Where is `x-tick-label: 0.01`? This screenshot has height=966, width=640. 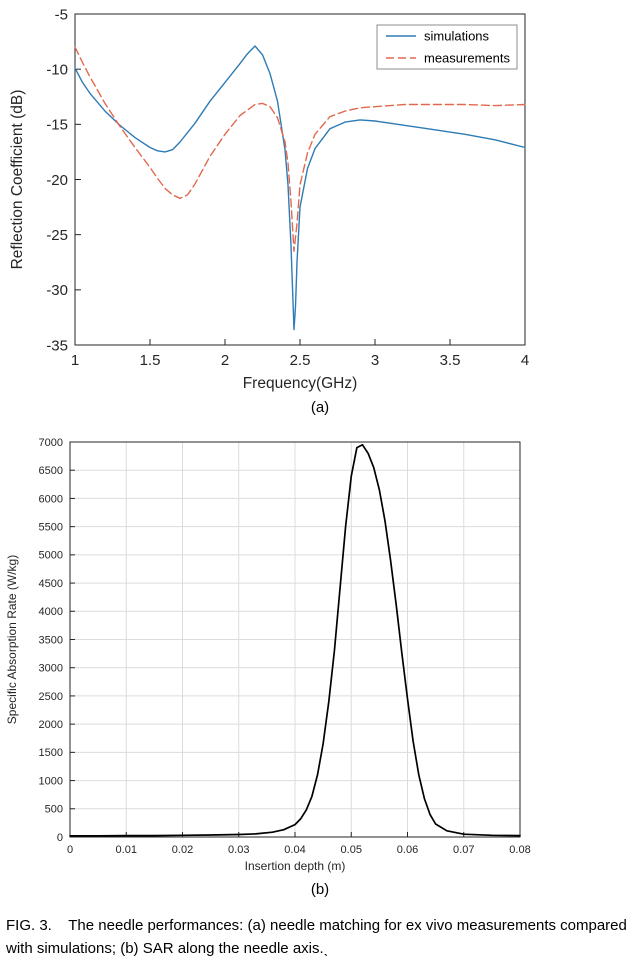 x-tick-label: 0.01 is located at coordinates (126, 850).